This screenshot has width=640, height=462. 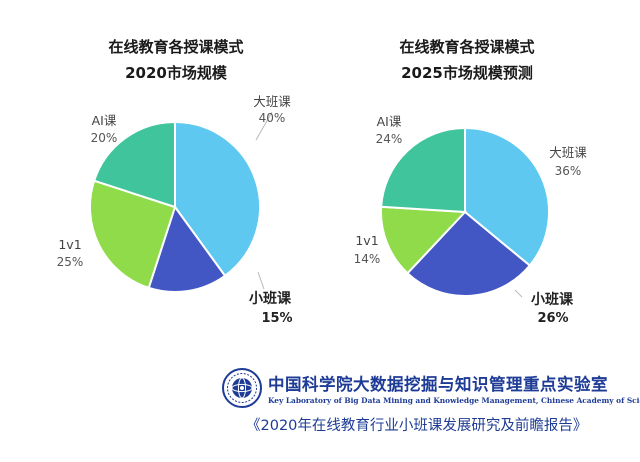 I want to click on slice-value-label: 25%, so click(x=70, y=262).